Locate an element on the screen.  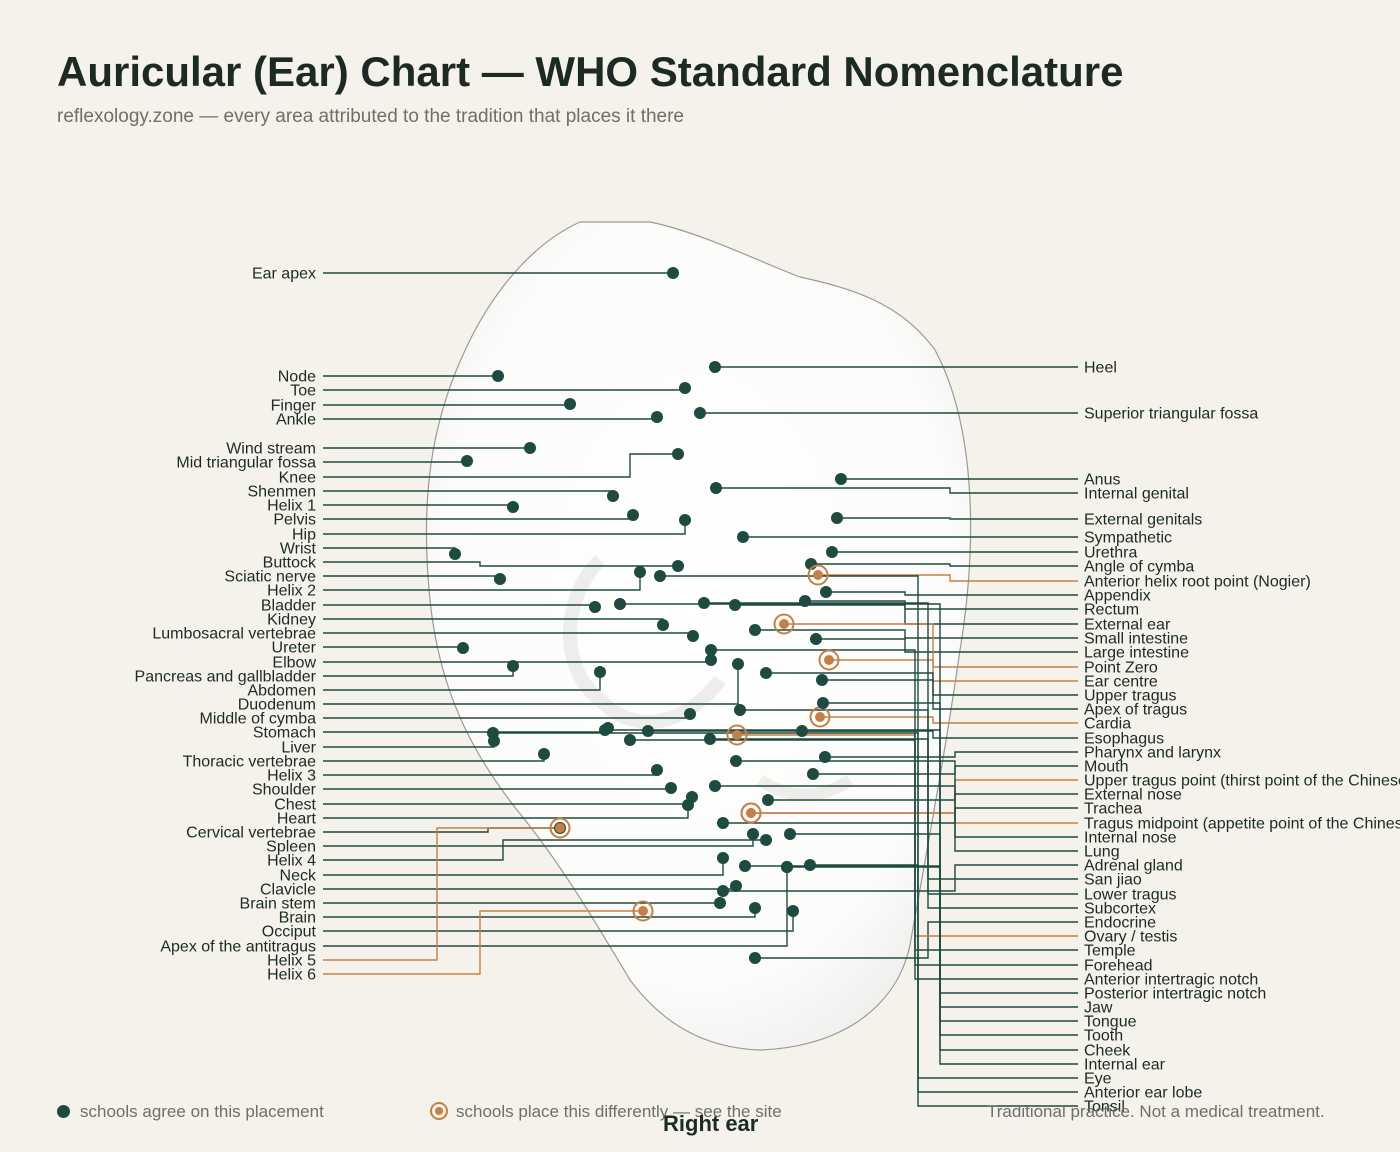
point-occiput is located at coordinates (793, 911).